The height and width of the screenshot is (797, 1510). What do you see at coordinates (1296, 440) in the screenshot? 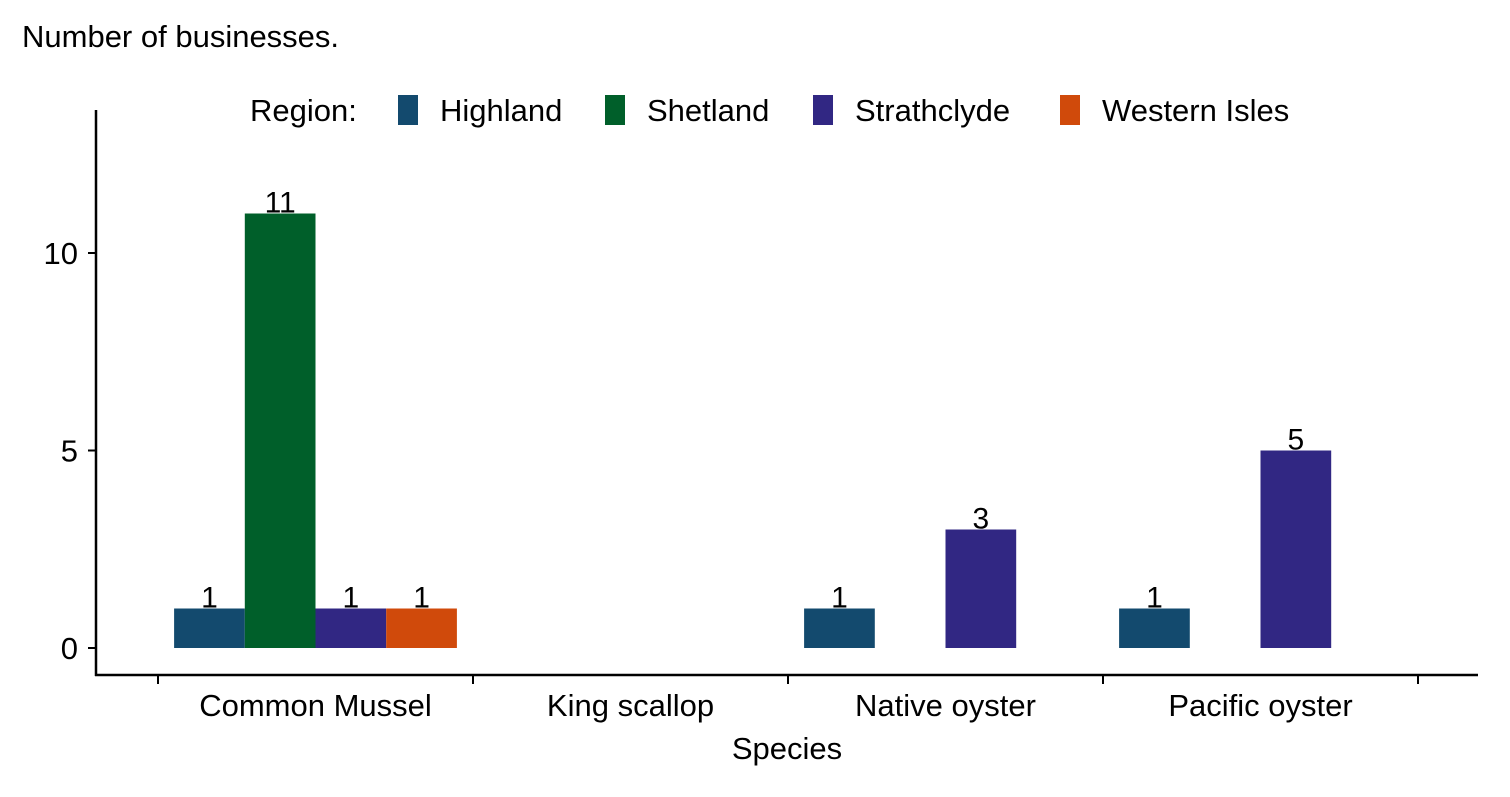
I see `data-label: 5` at bounding box center [1296, 440].